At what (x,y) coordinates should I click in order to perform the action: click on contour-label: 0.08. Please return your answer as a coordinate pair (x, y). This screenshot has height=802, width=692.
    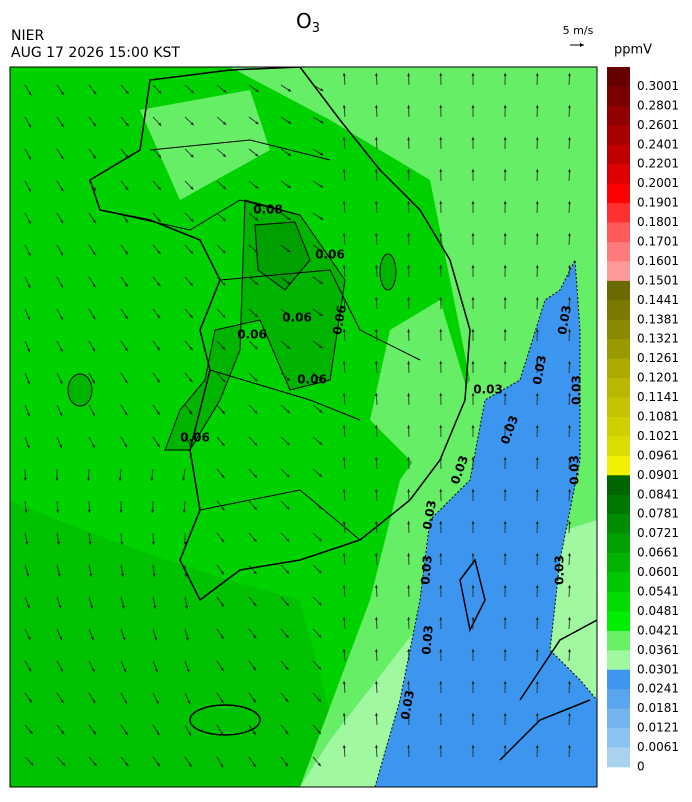
    Looking at the image, I should click on (268, 210).